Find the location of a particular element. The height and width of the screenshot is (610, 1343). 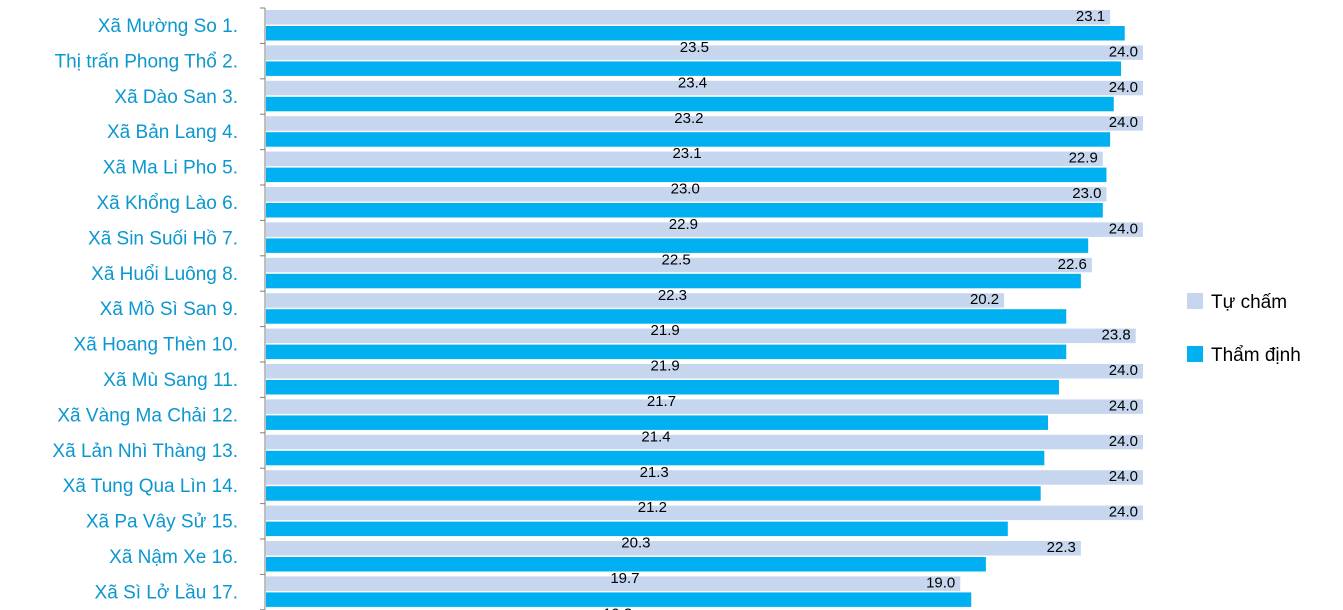

value-label-tu-cham: 23.1 is located at coordinates (1090, 16).